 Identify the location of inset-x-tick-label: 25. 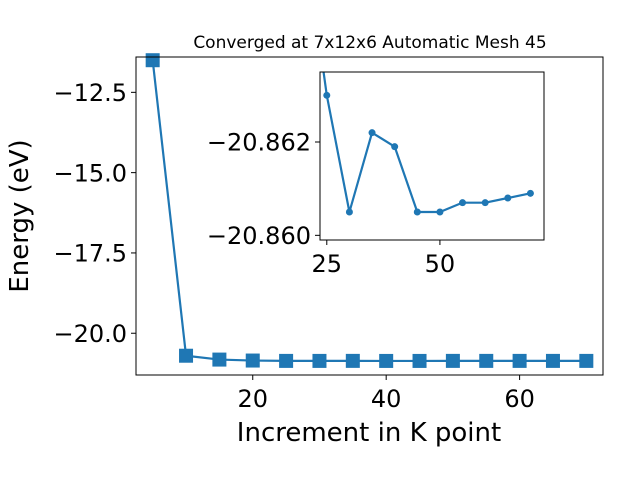
(327, 264).